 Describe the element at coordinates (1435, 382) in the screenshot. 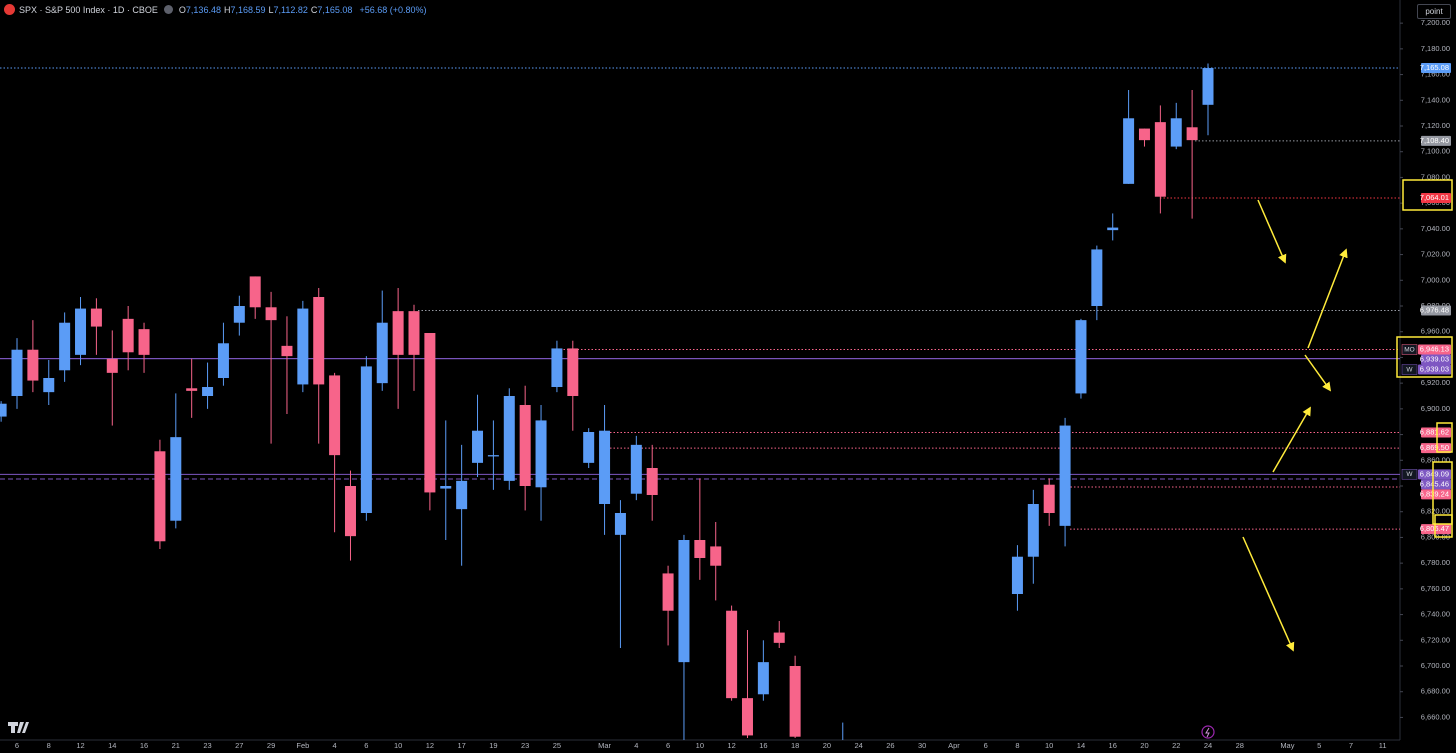

I see `y-tick-label: 6,920.00` at that location.